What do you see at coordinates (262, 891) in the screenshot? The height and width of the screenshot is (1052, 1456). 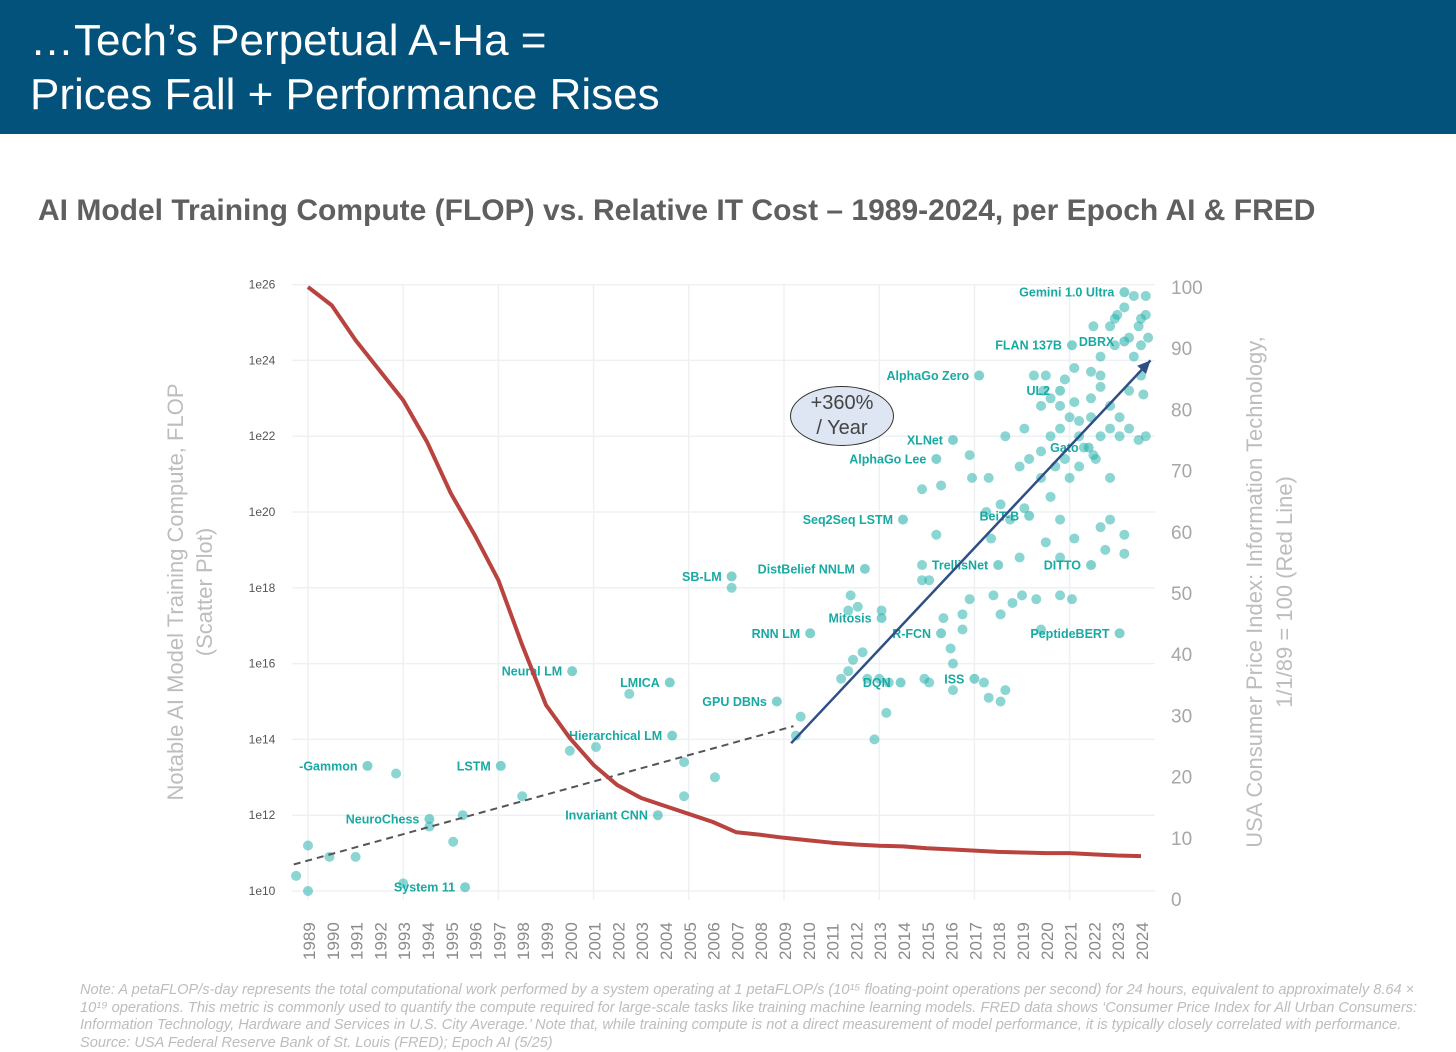 I see `y-tick-label: 1e10` at bounding box center [262, 891].